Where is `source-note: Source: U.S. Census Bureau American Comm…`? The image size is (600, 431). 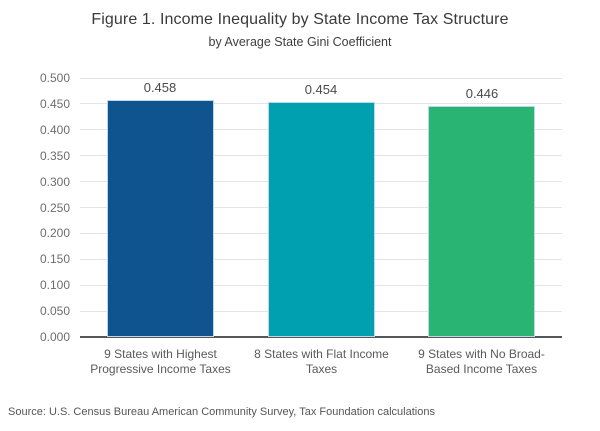
source-note: Source: U.S. Census Bureau American Comm… is located at coordinates (221, 412).